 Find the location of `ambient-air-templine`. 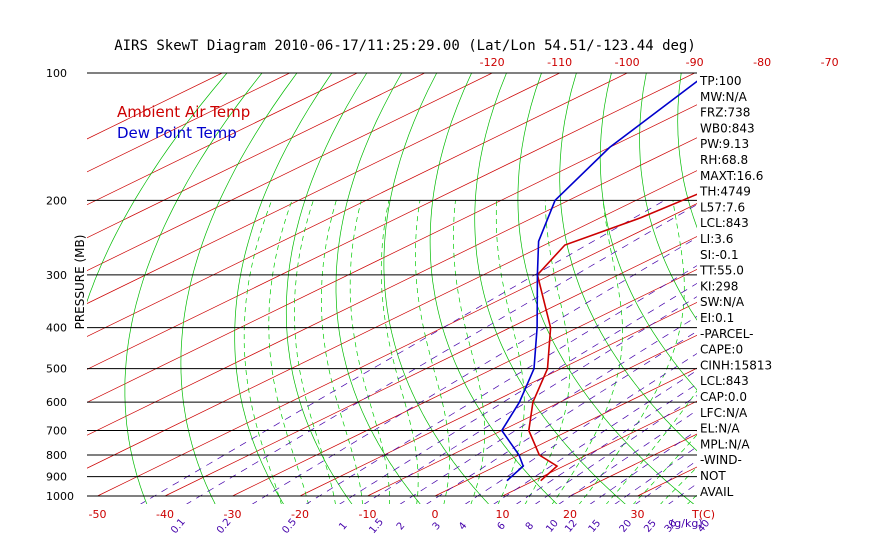

ambient-air-templine is located at coordinates (612, 337).